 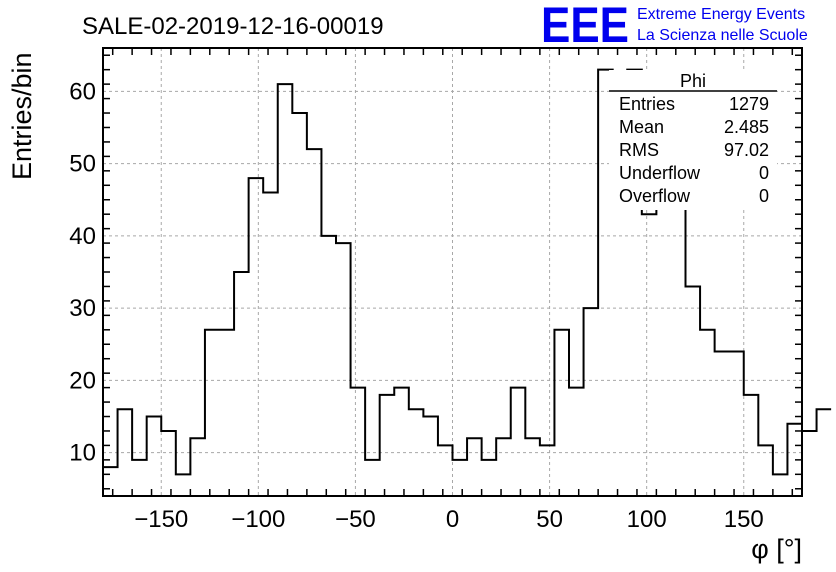 What do you see at coordinates (693, 81) in the screenshot?
I see `stats-title: Phi` at bounding box center [693, 81].